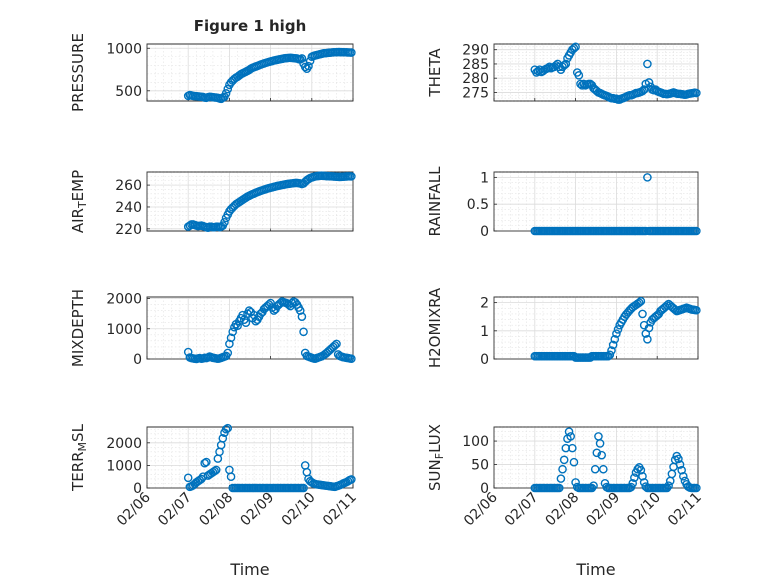 The image size is (778, 587). I want to click on axes-box-air-temp, so click(250, 201).